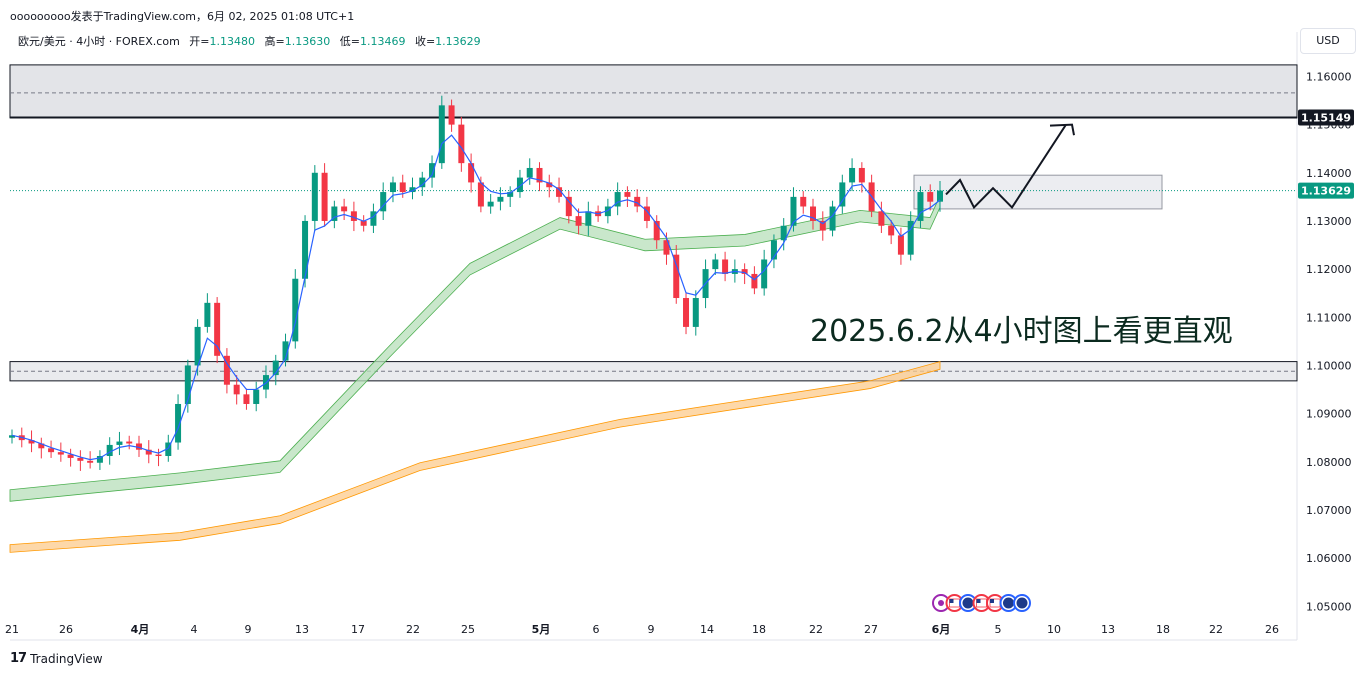  What do you see at coordinates (1329, 462) in the screenshot?
I see `price-tick-label: 1.08000` at bounding box center [1329, 462].